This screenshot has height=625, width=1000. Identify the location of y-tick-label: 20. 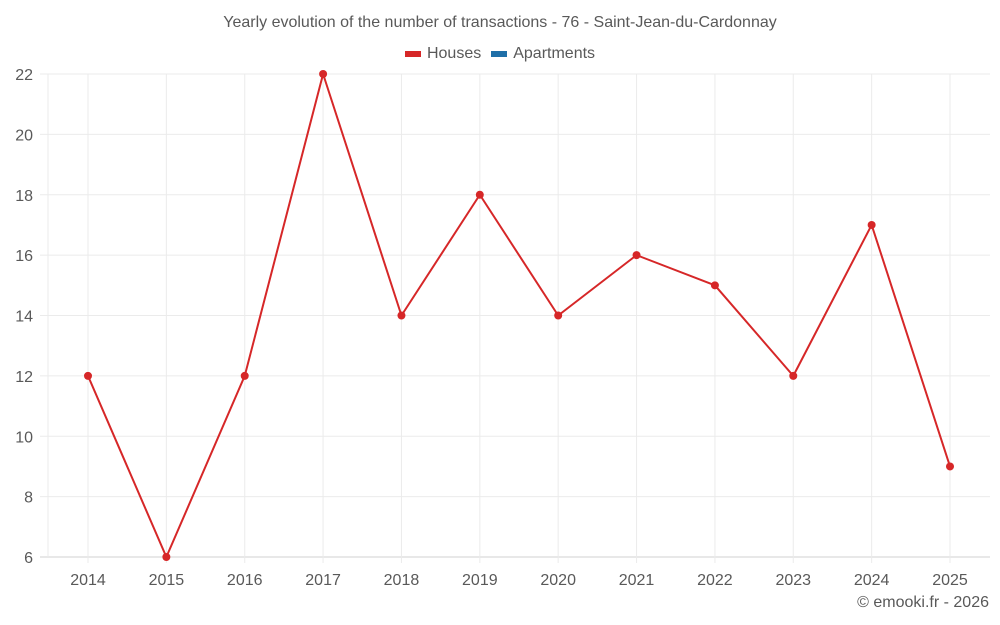
(24, 135).